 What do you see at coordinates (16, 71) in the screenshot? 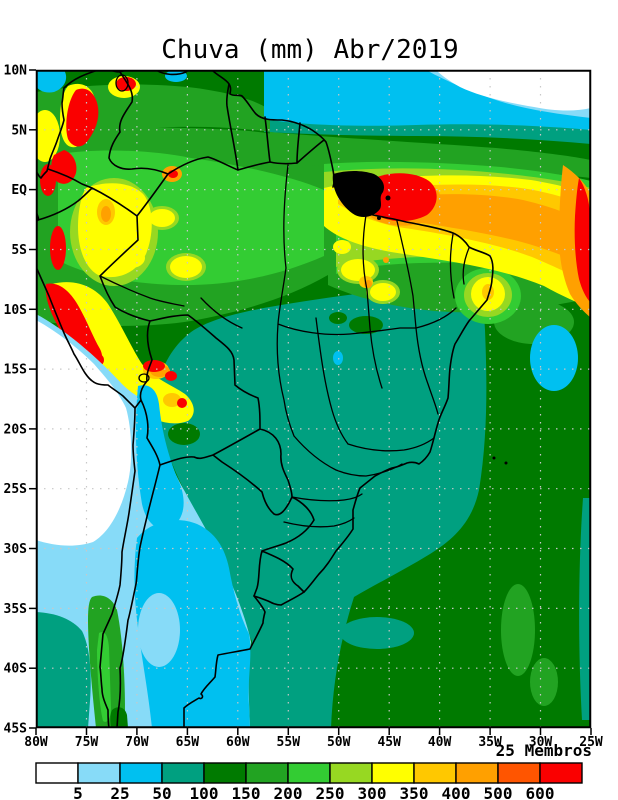
I see `lat-tick-label: 10N` at bounding box center [16, 71].